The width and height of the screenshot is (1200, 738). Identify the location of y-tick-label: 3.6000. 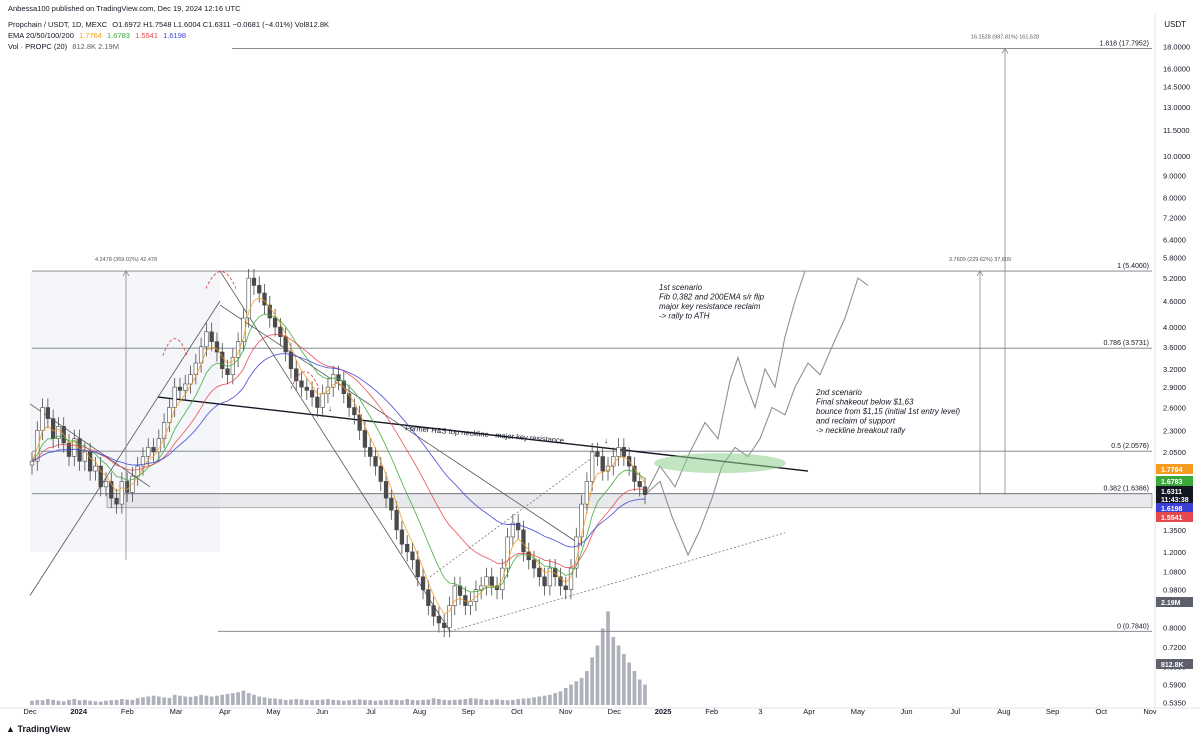
(1174, 347).